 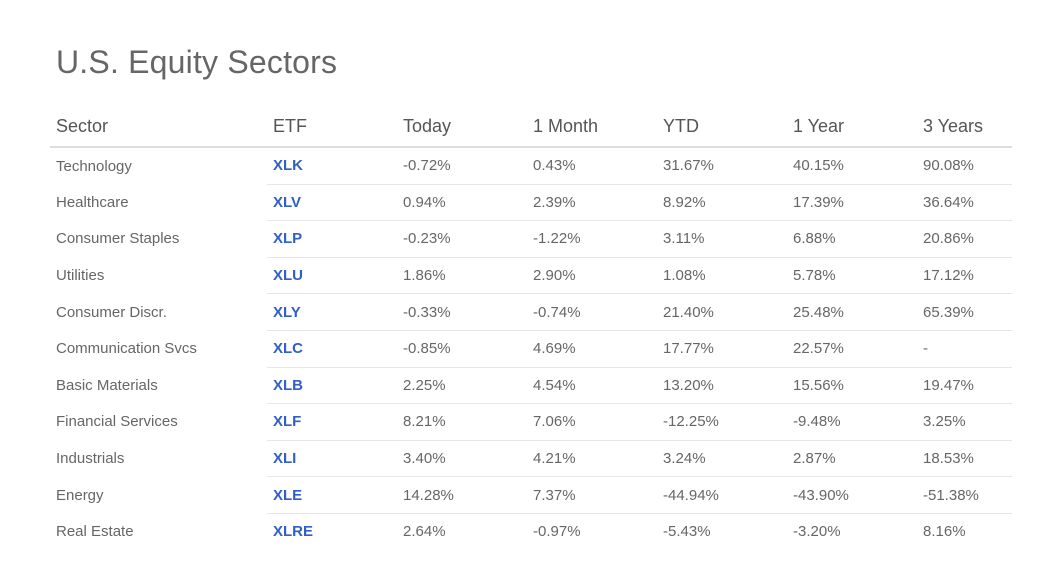 What do you see at coordinates (332, 239) in the screenshot?
I see `etf-cell: XLP` at bounding box center [332, 239].